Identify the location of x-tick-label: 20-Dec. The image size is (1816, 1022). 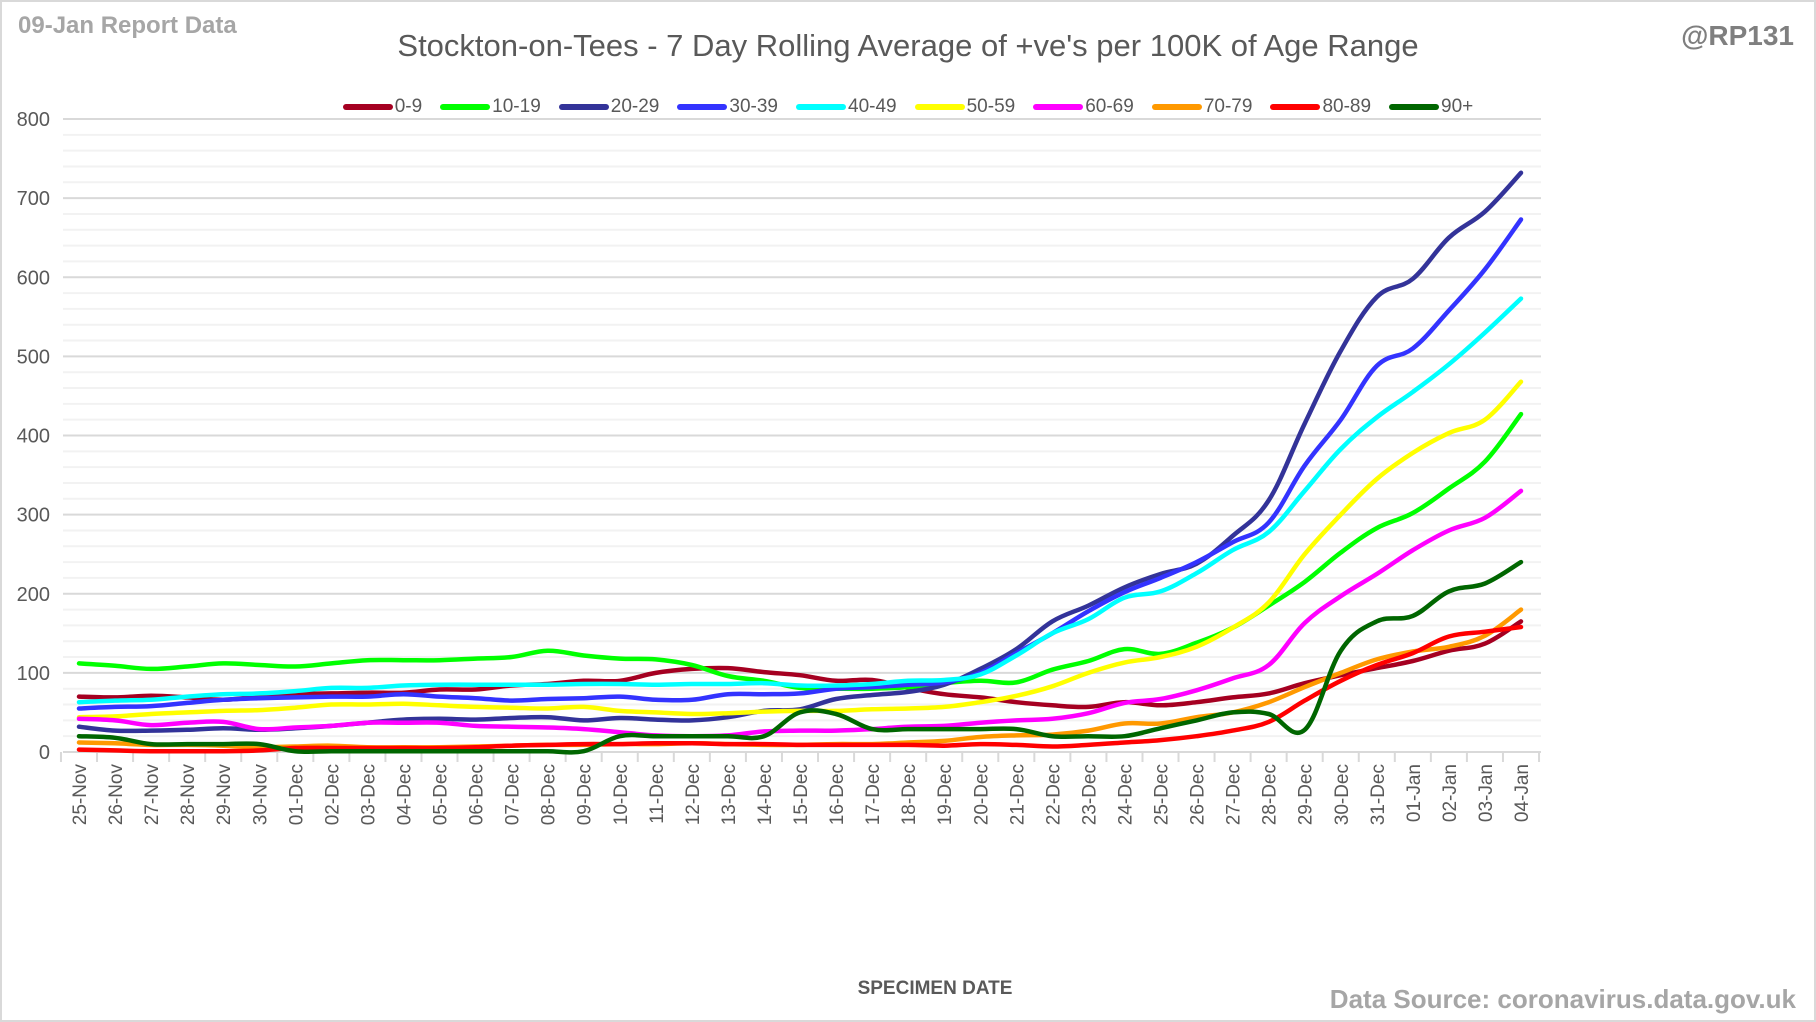
(981, 794).